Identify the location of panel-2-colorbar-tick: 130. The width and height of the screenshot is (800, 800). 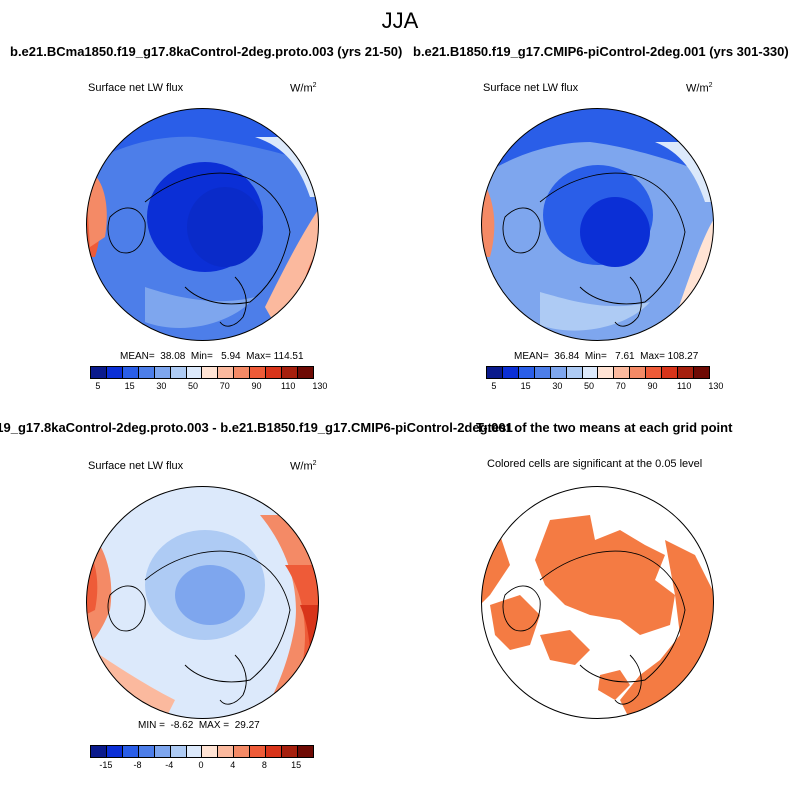
(716, 386).